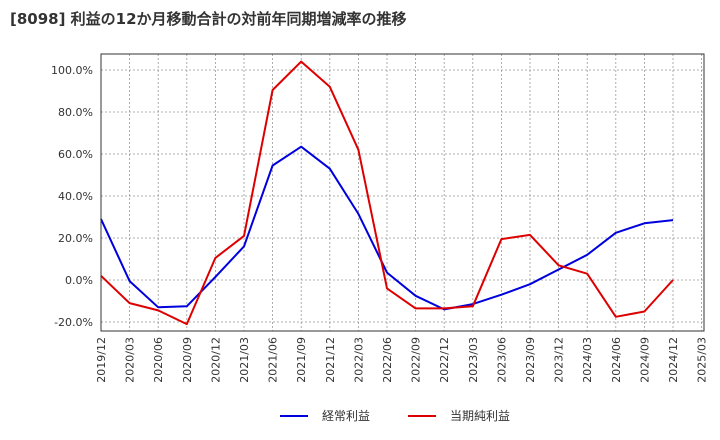  I want to click on x-tick-label: 2023/03, so click(473, 360).